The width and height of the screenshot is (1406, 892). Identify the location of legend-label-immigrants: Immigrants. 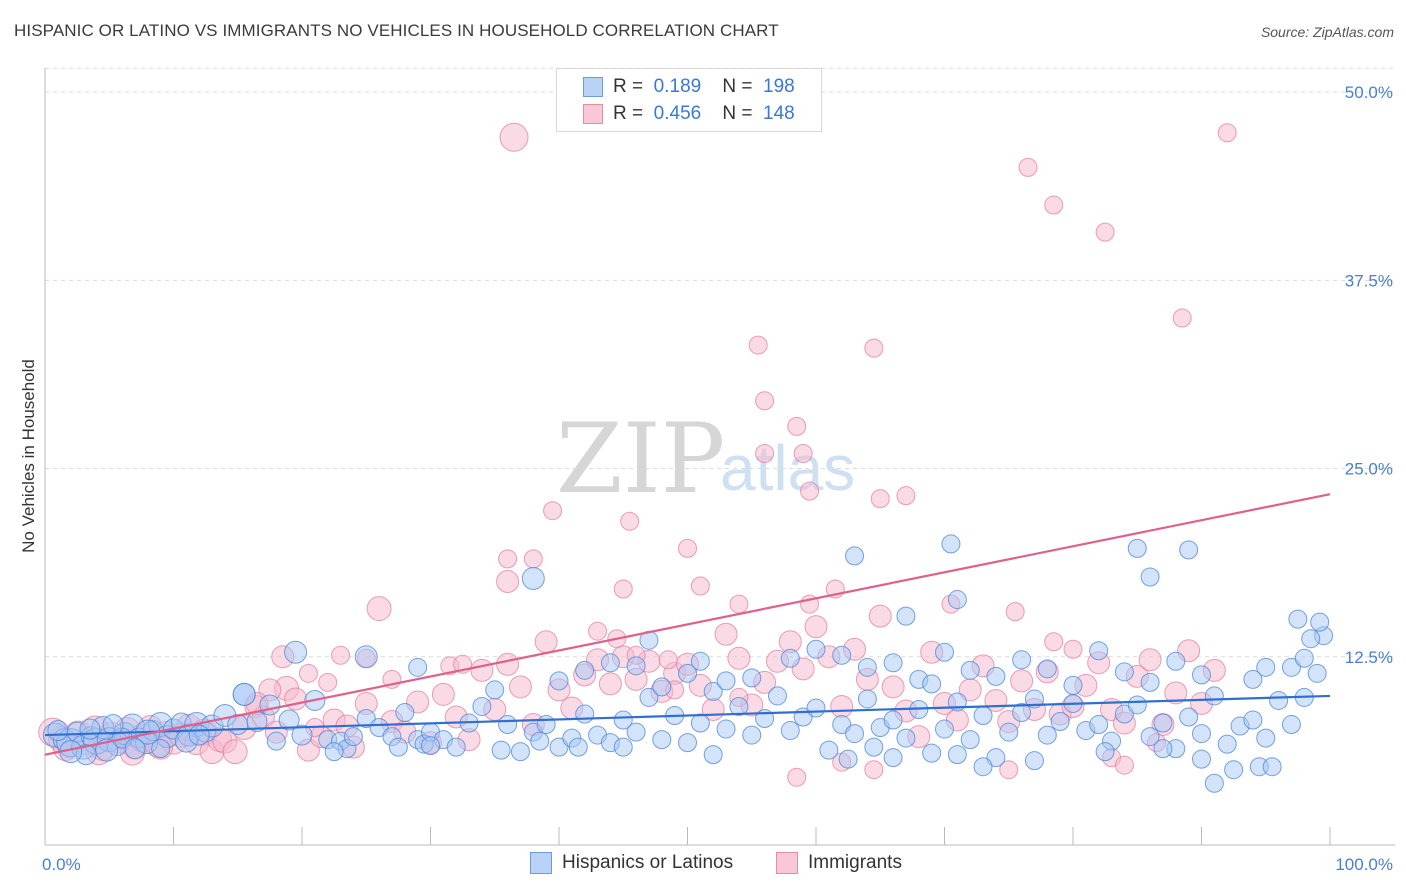
(855, 862).